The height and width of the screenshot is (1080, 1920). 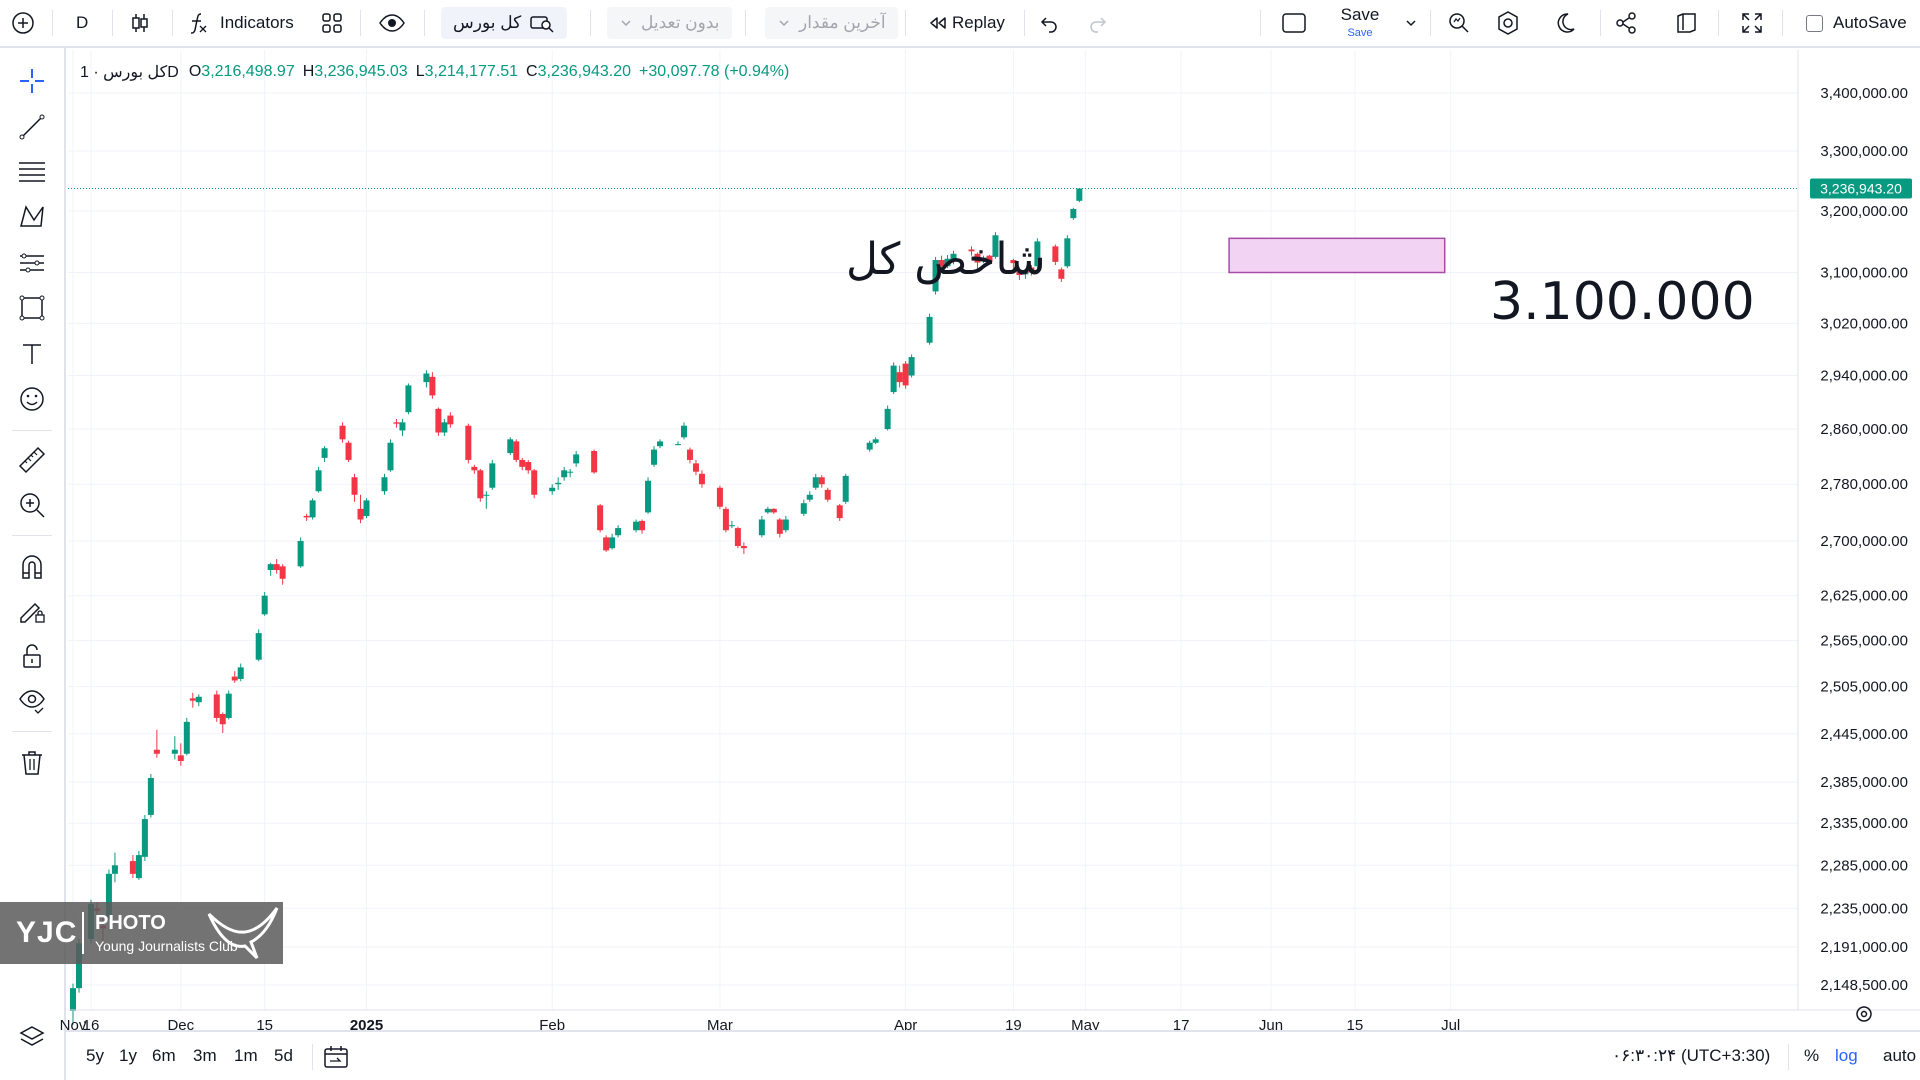 What do you see at coordinates (1864, 641) in the screenshot?
I see `y-tick-label: 2,565,000.00` at bounding box center [1864, 641].